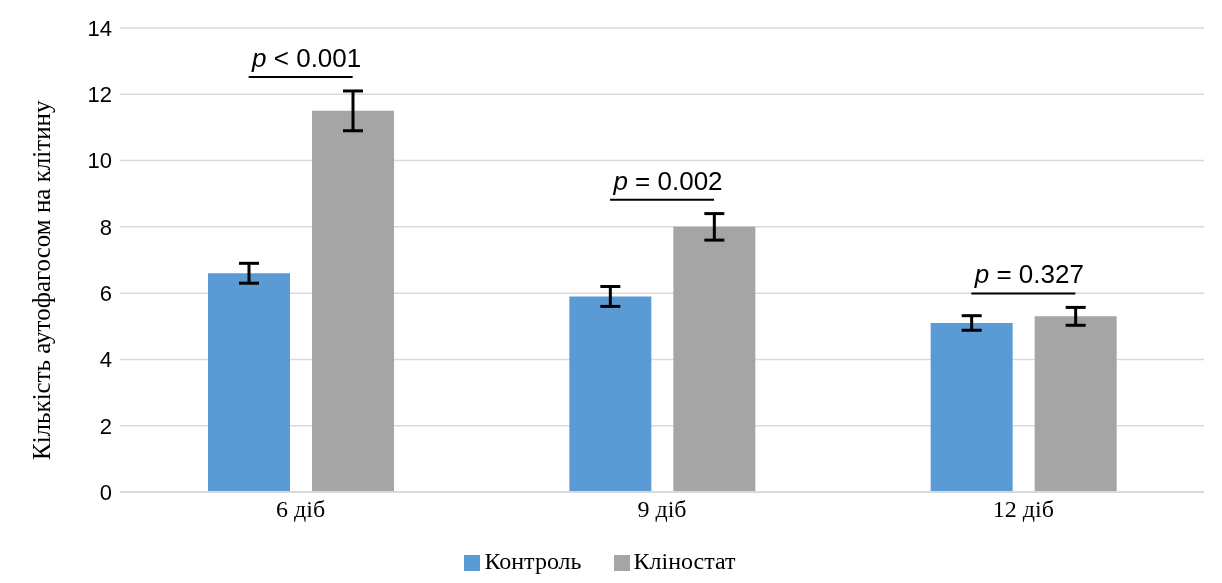 The image size is (1222, 583). I want to click on legend-label: Контроль, so click(533, 561).